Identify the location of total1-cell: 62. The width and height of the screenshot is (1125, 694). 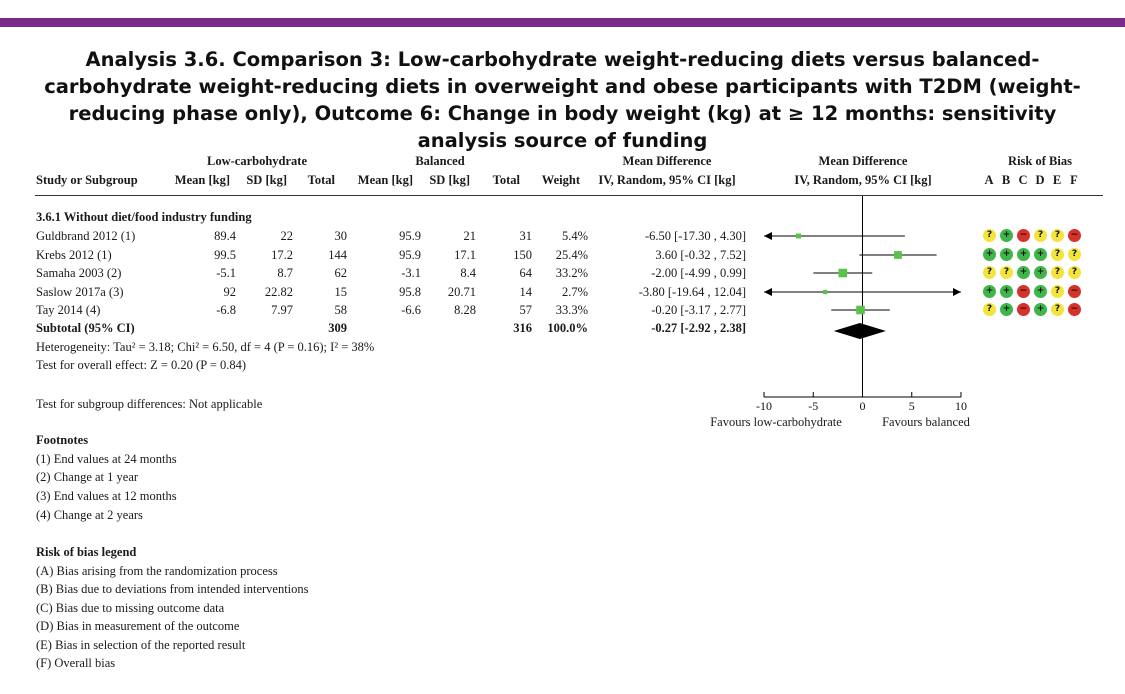
(341, 273).